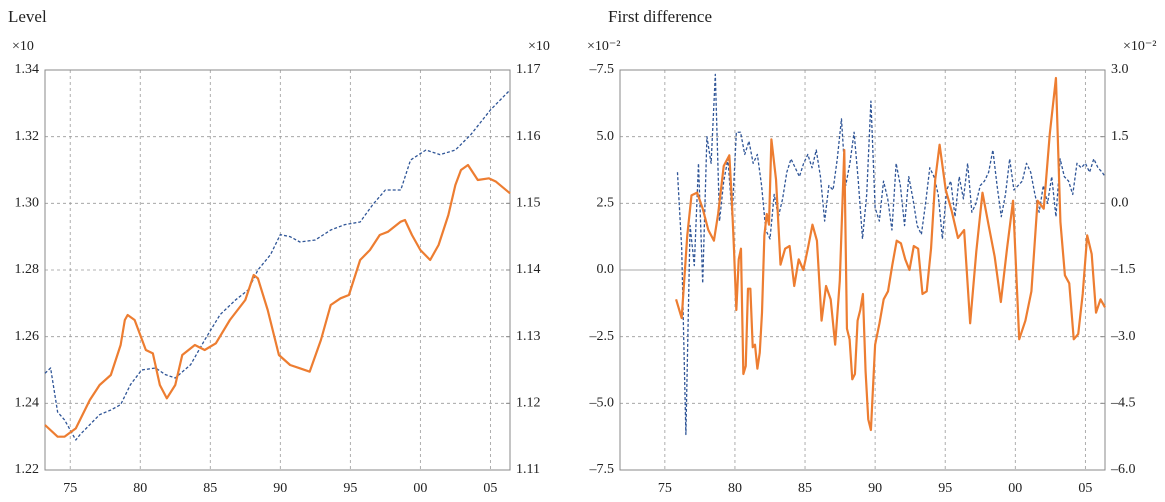  I want to click on y2-tick-label: 1.15, so click(528, 203).